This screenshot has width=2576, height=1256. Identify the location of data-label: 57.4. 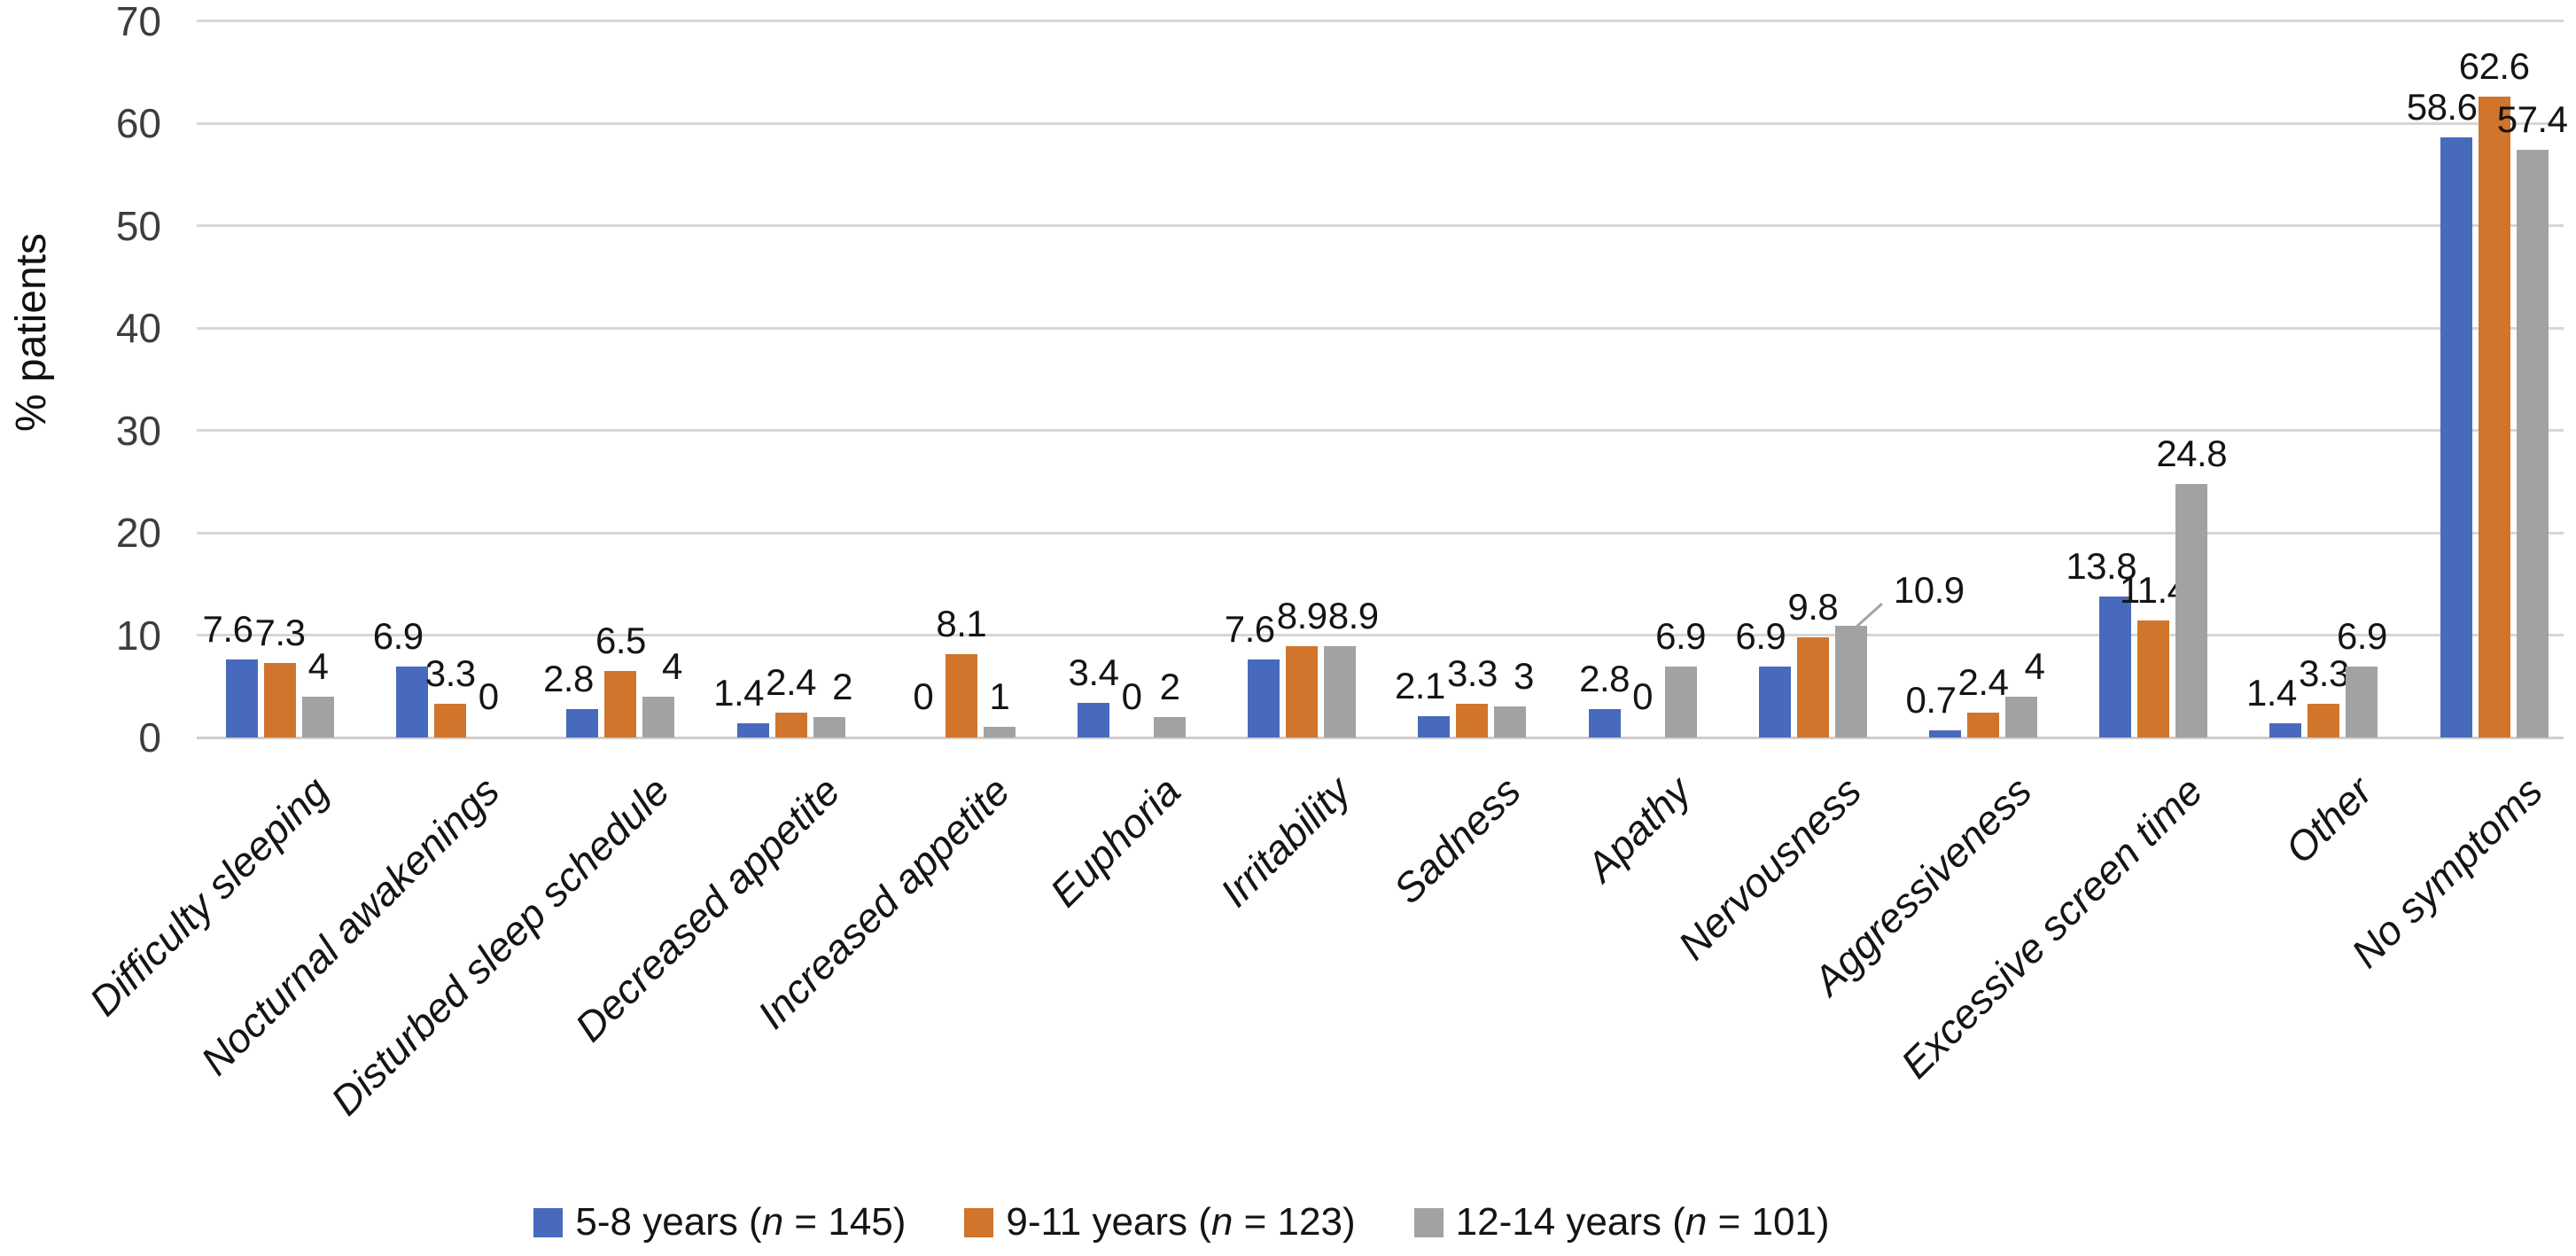
(2532, 119).